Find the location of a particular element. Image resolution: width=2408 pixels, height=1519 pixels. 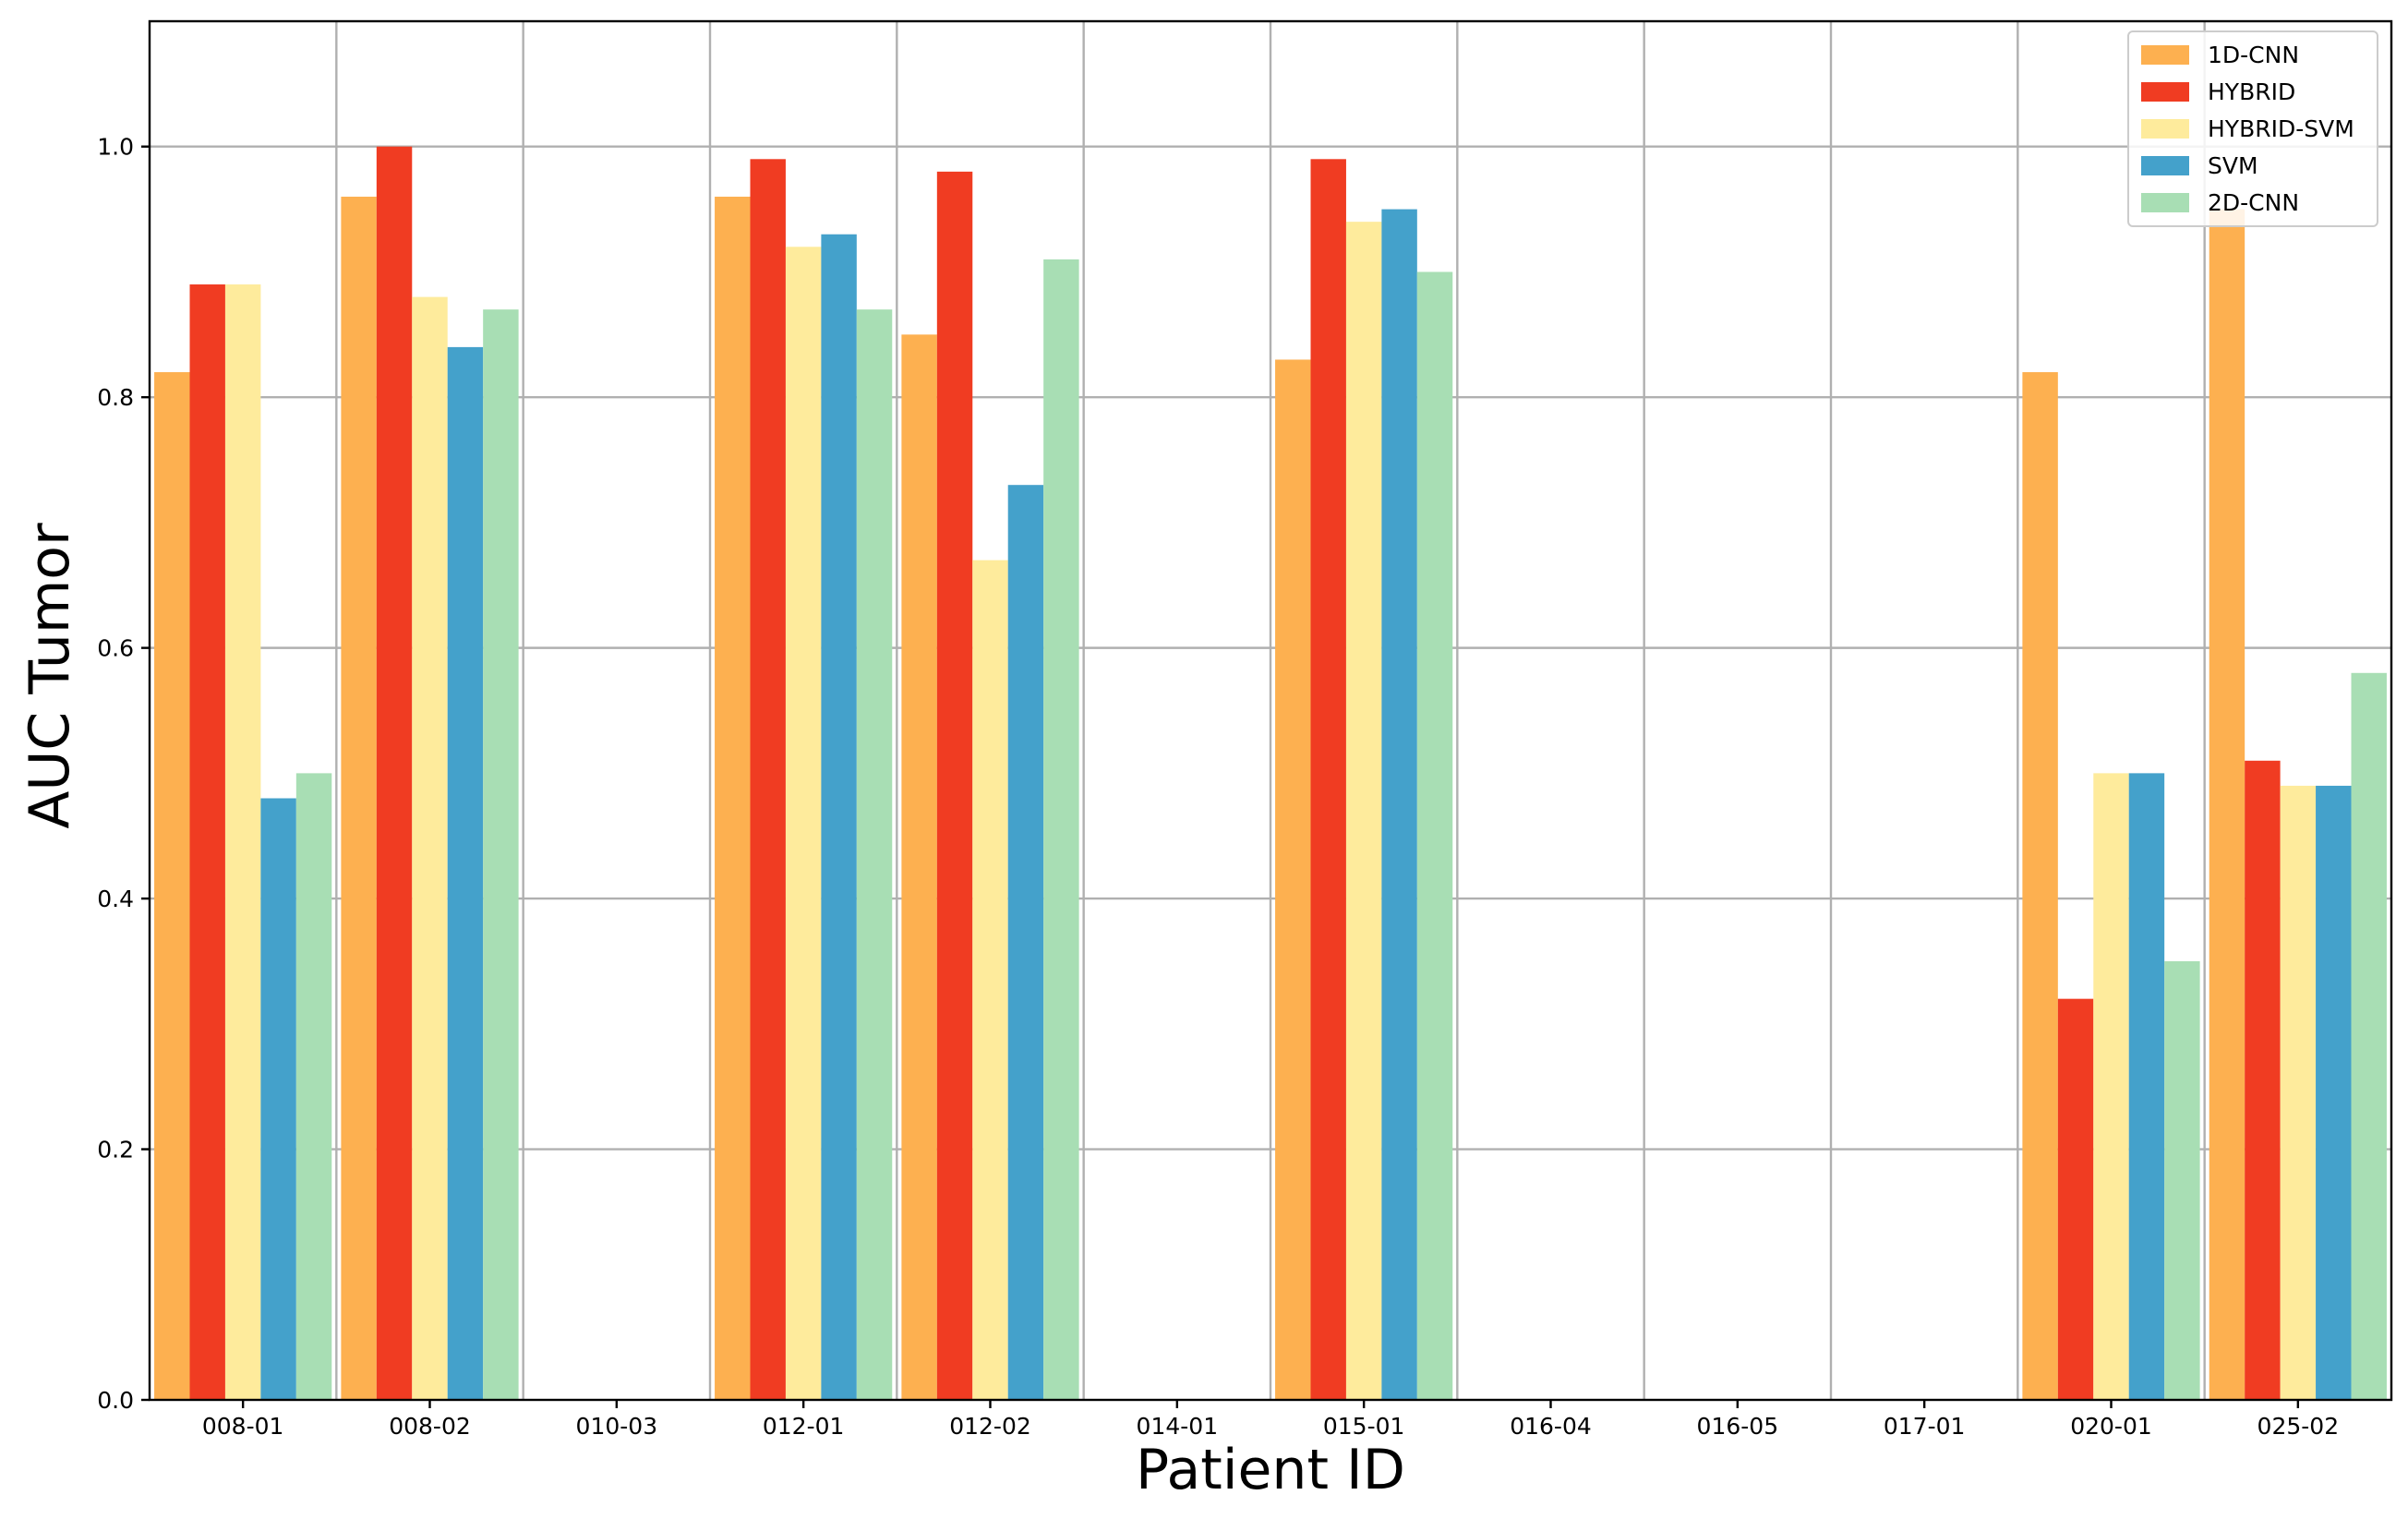

legend-label: HYBRID is located at coordinates (2251, 92).